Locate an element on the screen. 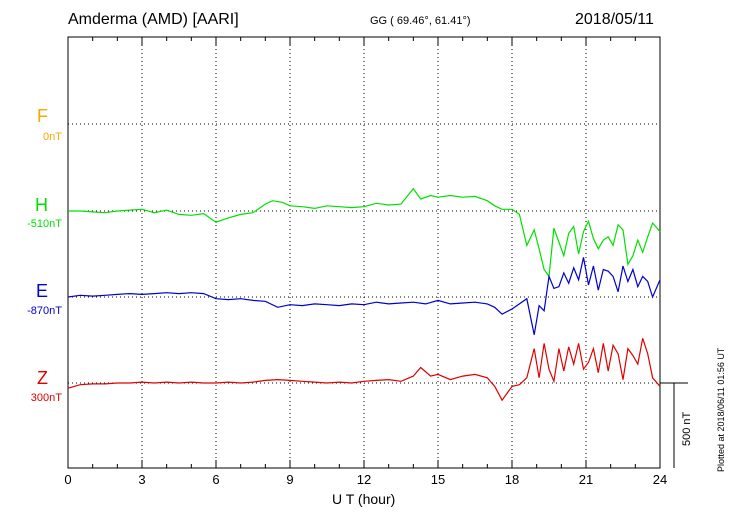 Image resolution: width=730 pixels, height=520 pixels. component-baseline-h: -510nT is located at coordinates (44, 224).